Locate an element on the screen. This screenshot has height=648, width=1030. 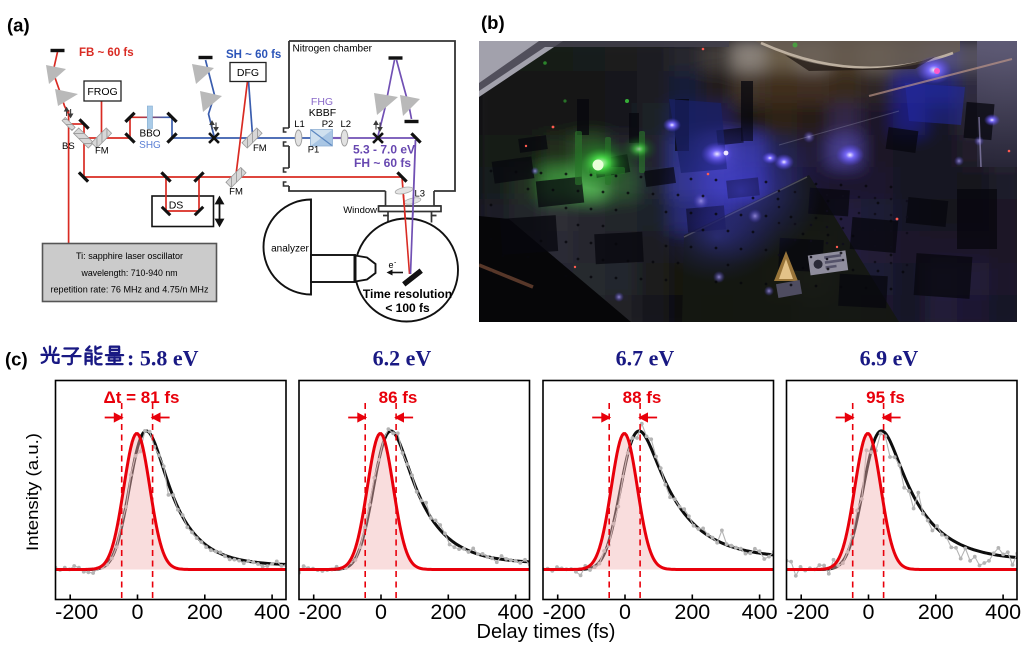
svg-text: BS is located at coordinates (68, 146).